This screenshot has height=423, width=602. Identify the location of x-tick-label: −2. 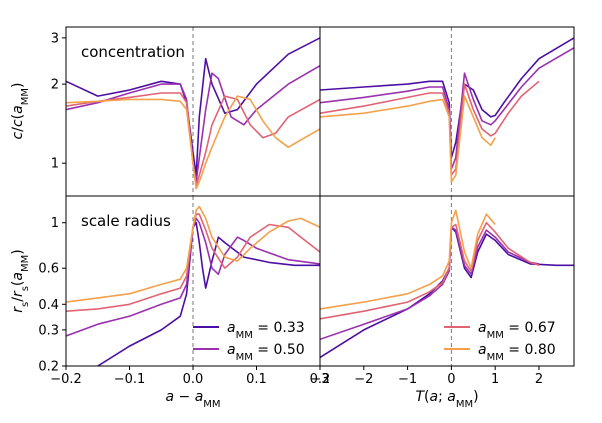
(363, 379).